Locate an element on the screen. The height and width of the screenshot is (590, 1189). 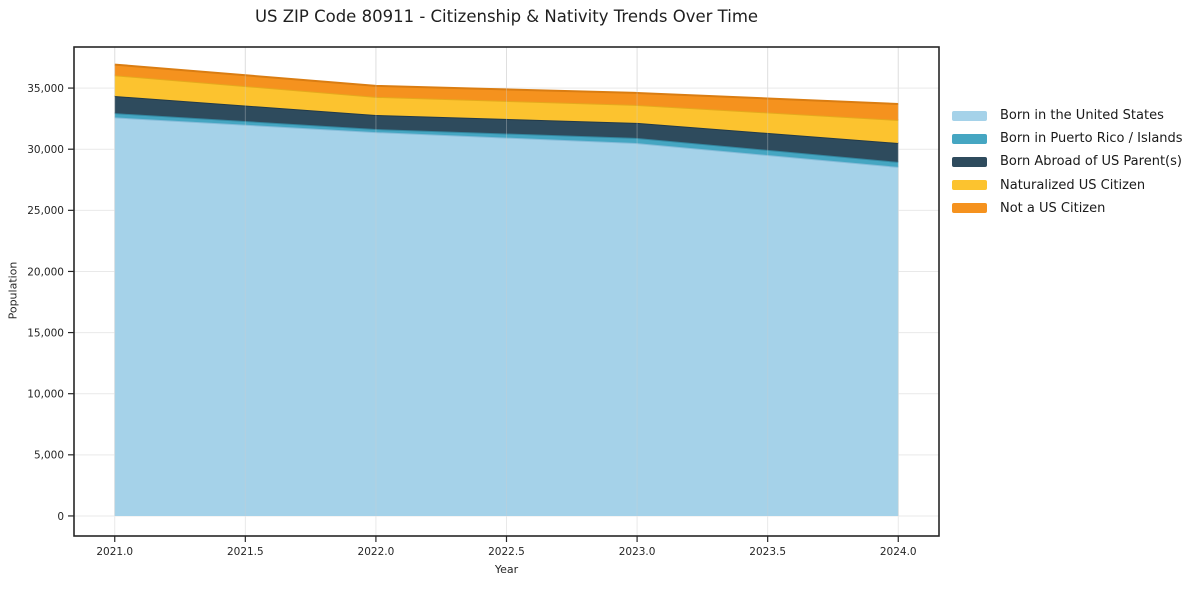
y-tick-label: 0 is located at coordinates (60, 517).